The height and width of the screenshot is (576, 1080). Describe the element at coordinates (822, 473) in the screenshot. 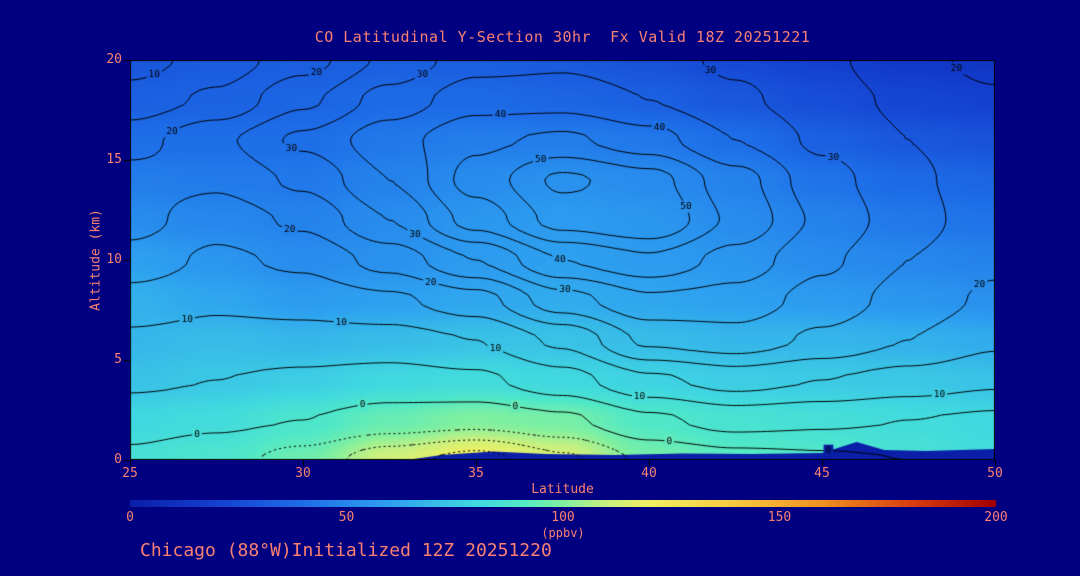

I see `x-tick-label: 45` at that location.